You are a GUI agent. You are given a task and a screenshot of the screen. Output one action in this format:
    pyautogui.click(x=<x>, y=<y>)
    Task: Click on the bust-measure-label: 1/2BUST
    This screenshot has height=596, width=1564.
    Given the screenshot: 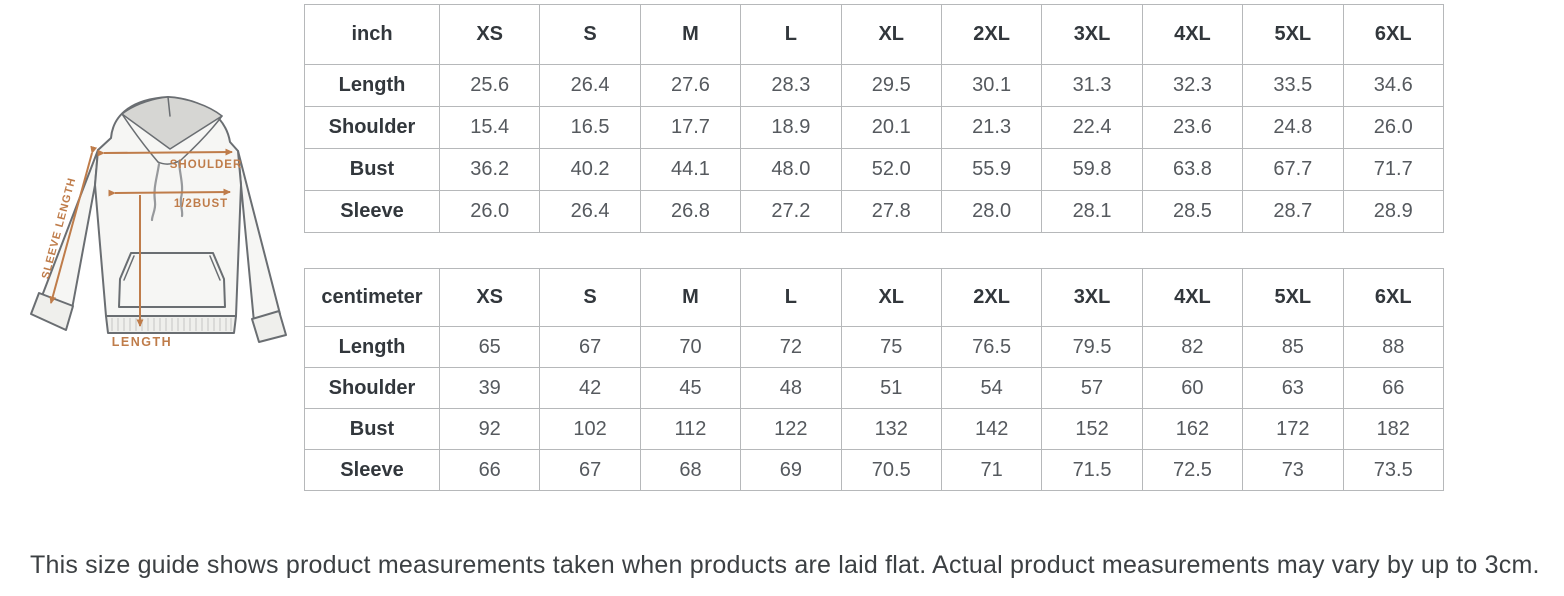 What is the action you would take?
    pyautogui.click(x=201, y=204)
    